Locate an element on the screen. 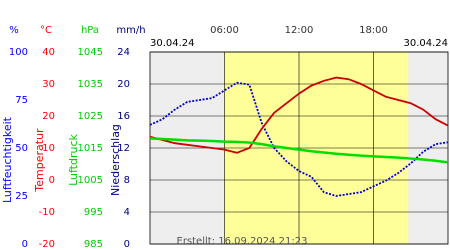 Image resolution: width=450 pixels, height=250 pixels. y-tick-label: 1035 is located at coordinates (90, 84).